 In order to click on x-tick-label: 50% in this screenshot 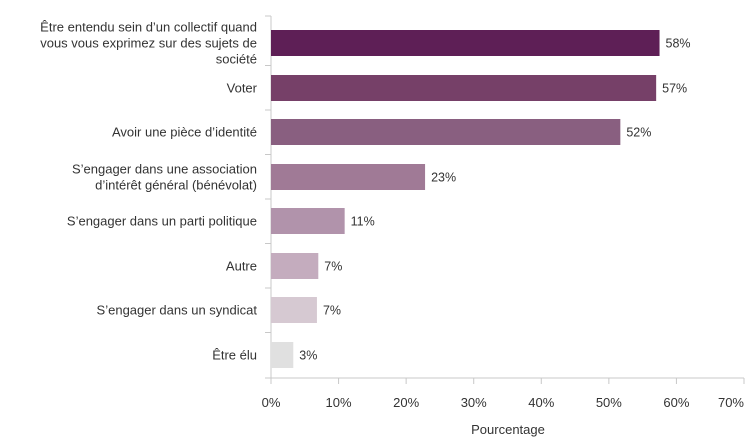, I will do `click(609, 402)`.